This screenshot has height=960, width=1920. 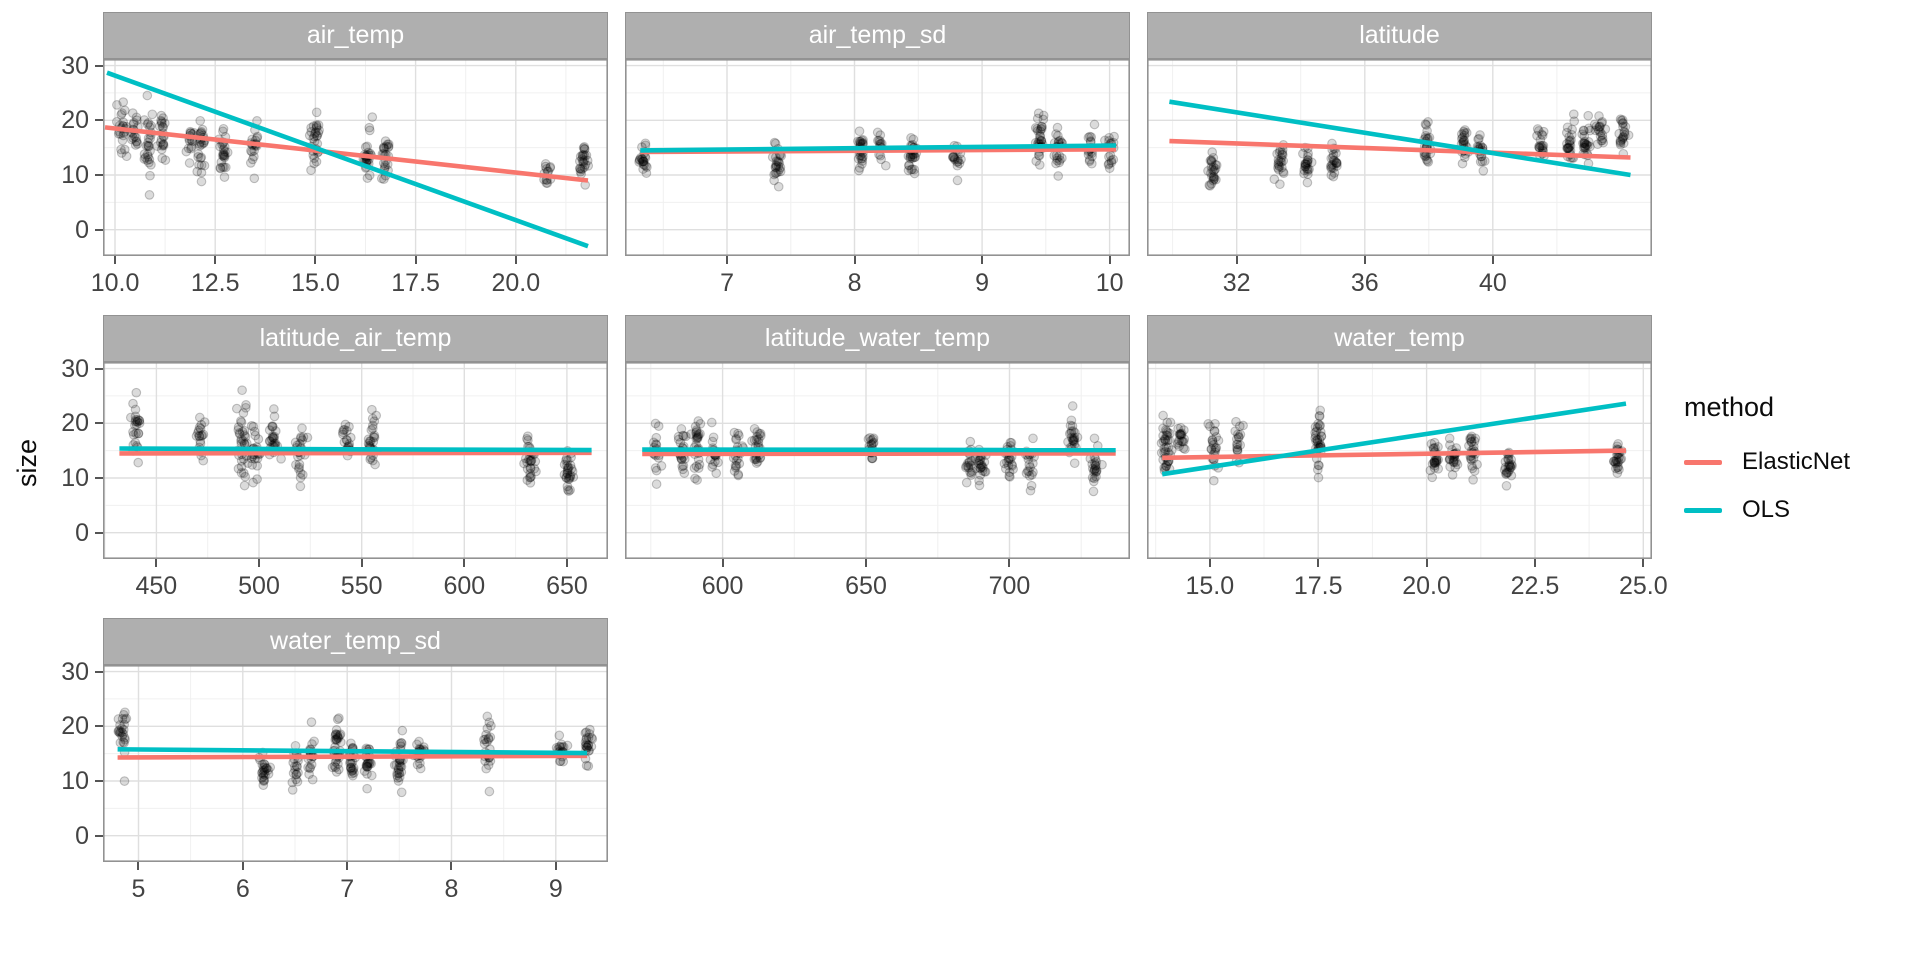 I want to click on x-tick-label: 32, so click(x=1236, y=283).